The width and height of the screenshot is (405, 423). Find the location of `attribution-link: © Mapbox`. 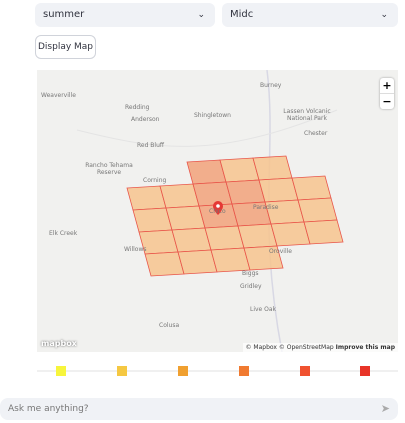

attribution-link: © Mapbox is located at coordinates (261, 347).